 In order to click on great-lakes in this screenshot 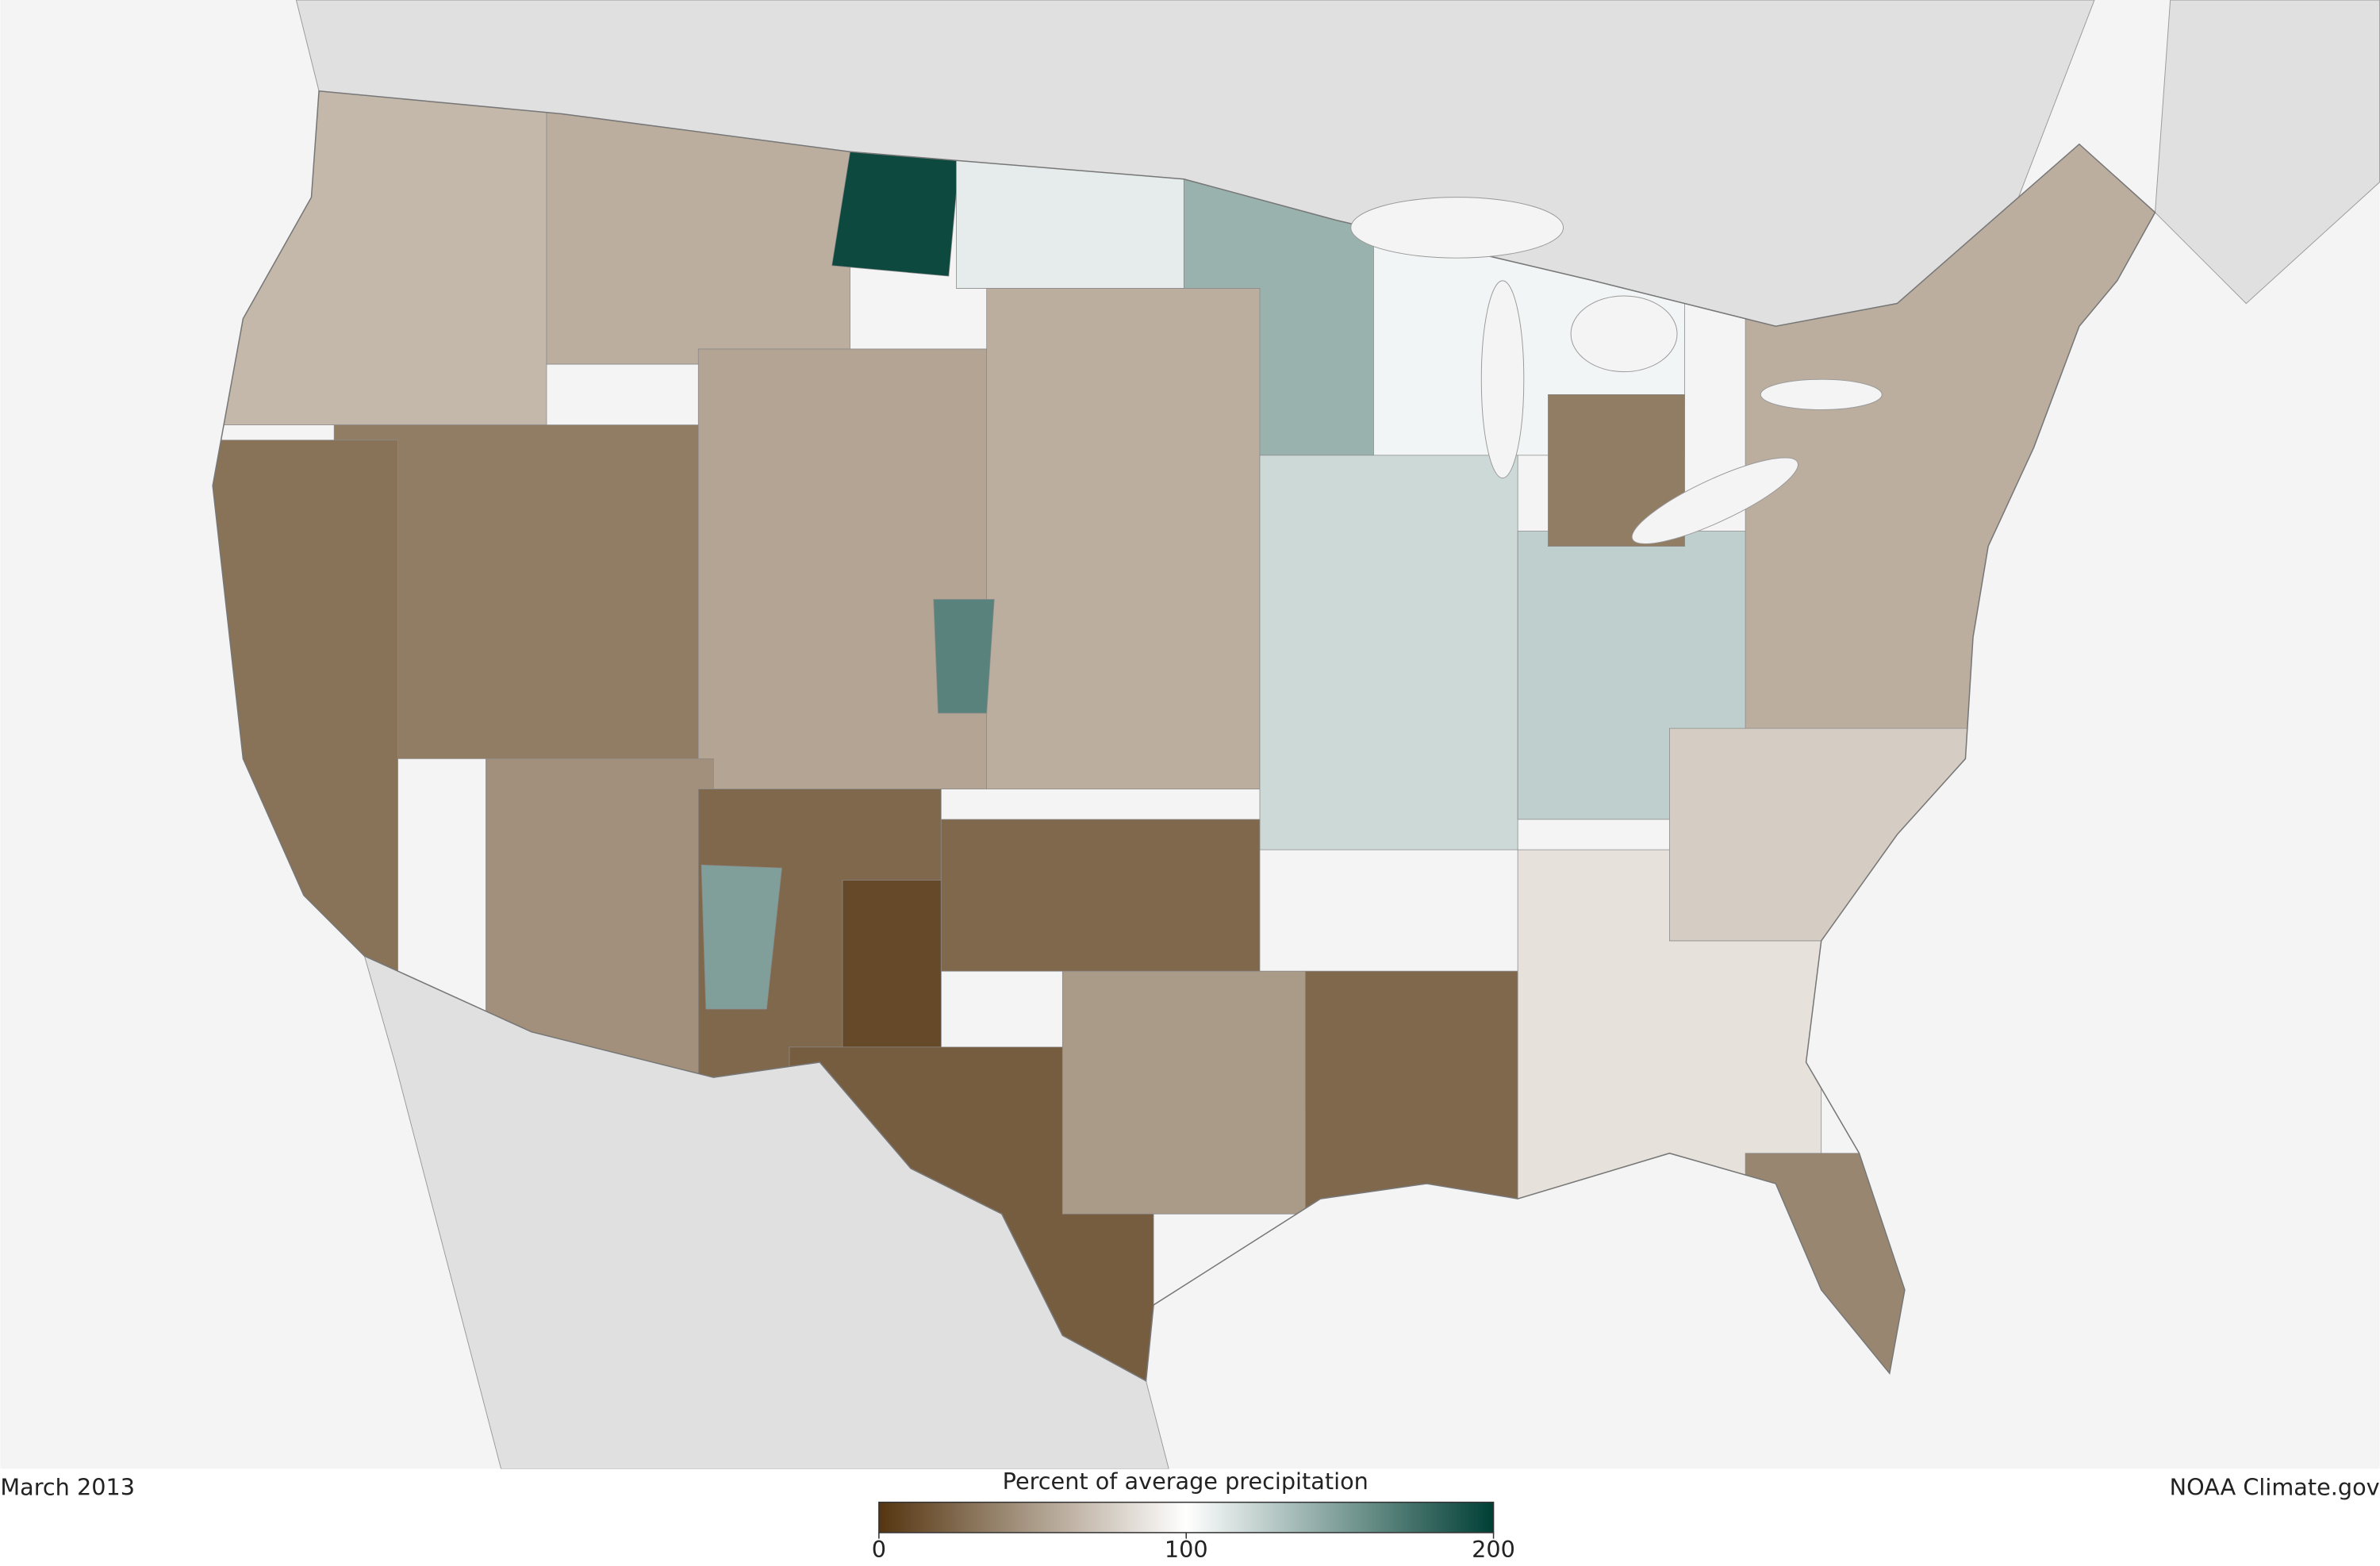, I will do `click(1616, 370)`.